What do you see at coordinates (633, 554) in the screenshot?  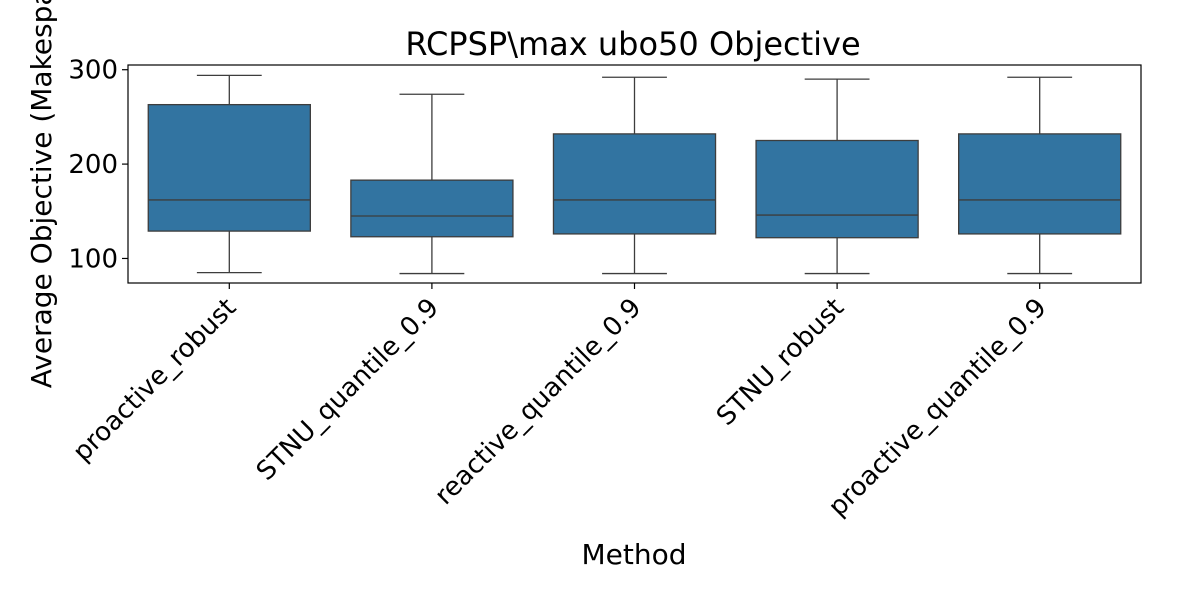 I see `x-axis-label: Method` at bounding box center [633, 554].